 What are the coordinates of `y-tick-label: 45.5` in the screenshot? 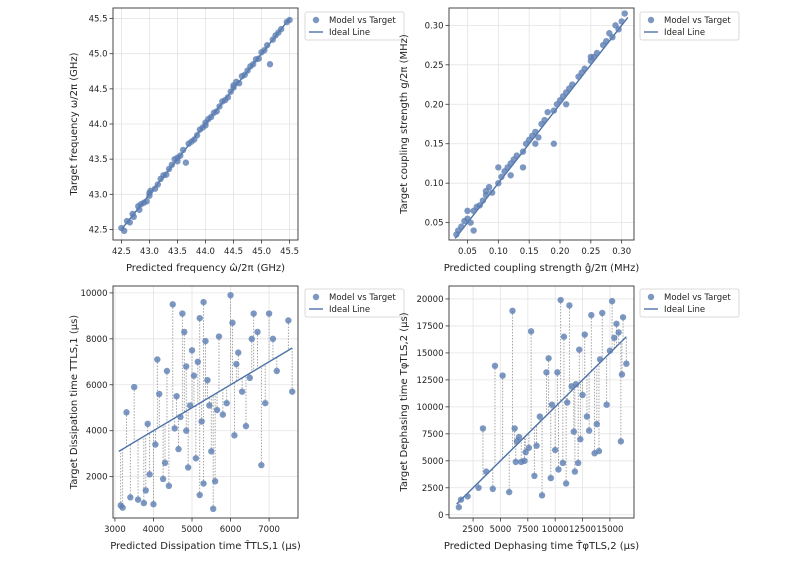 It's located at (98, 20).